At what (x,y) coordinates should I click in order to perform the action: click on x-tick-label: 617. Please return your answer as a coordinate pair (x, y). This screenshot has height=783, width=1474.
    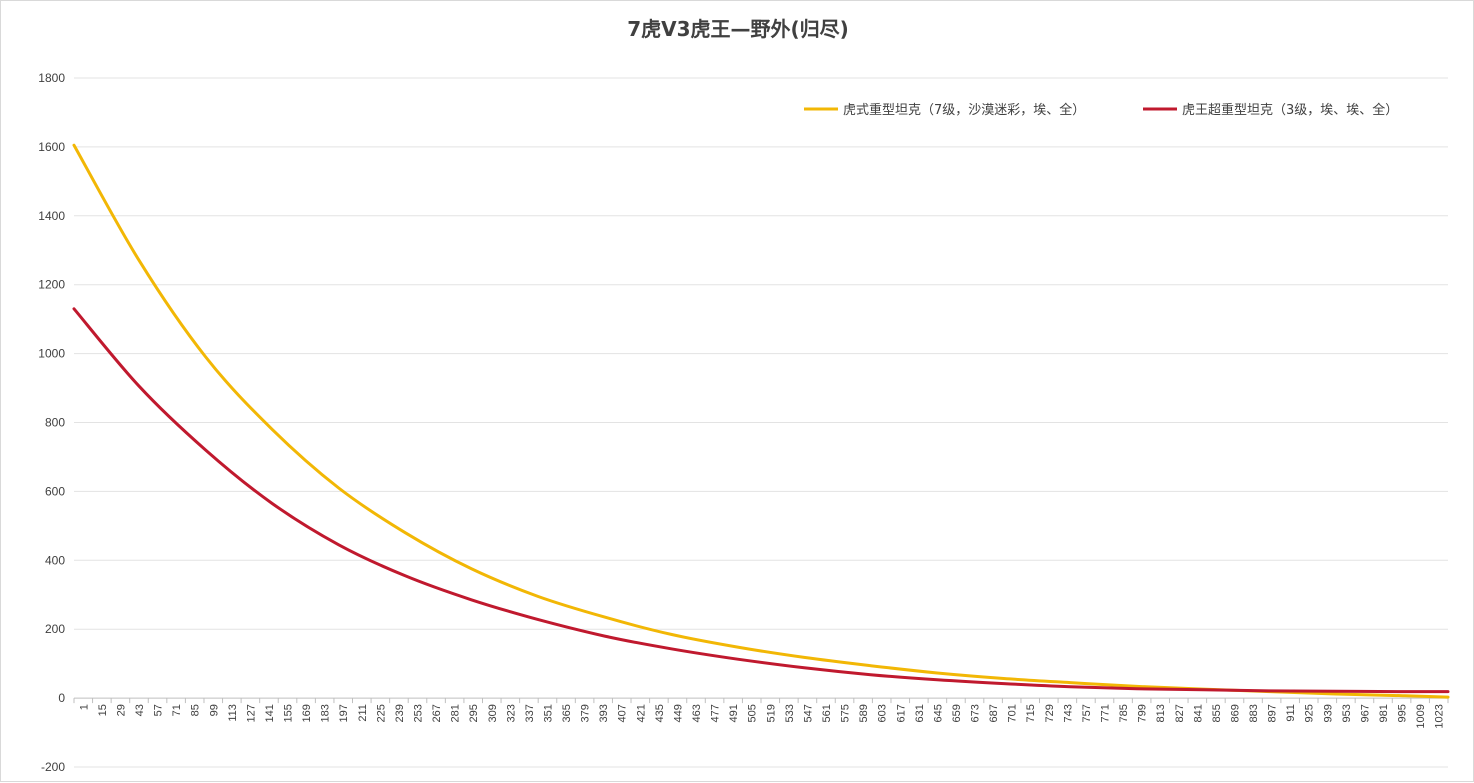
    Looking at the image, I should click on (901, 713).